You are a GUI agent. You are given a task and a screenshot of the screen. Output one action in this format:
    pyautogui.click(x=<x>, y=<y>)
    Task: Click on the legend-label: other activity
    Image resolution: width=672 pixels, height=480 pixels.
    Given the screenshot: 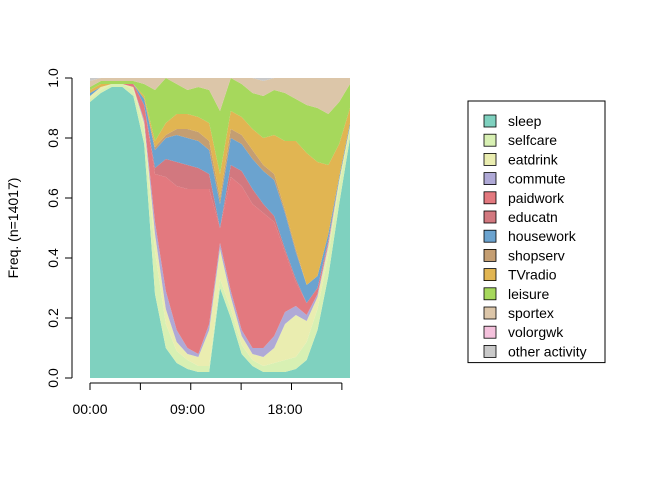 What is the action you would take?
    pyautogui.click(x=547, y=351)
    